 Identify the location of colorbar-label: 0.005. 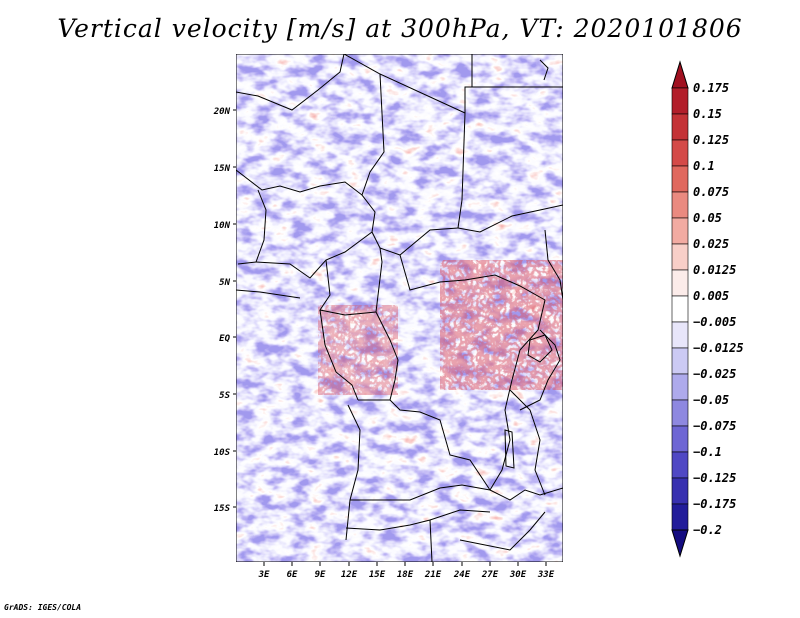
(711, 296).